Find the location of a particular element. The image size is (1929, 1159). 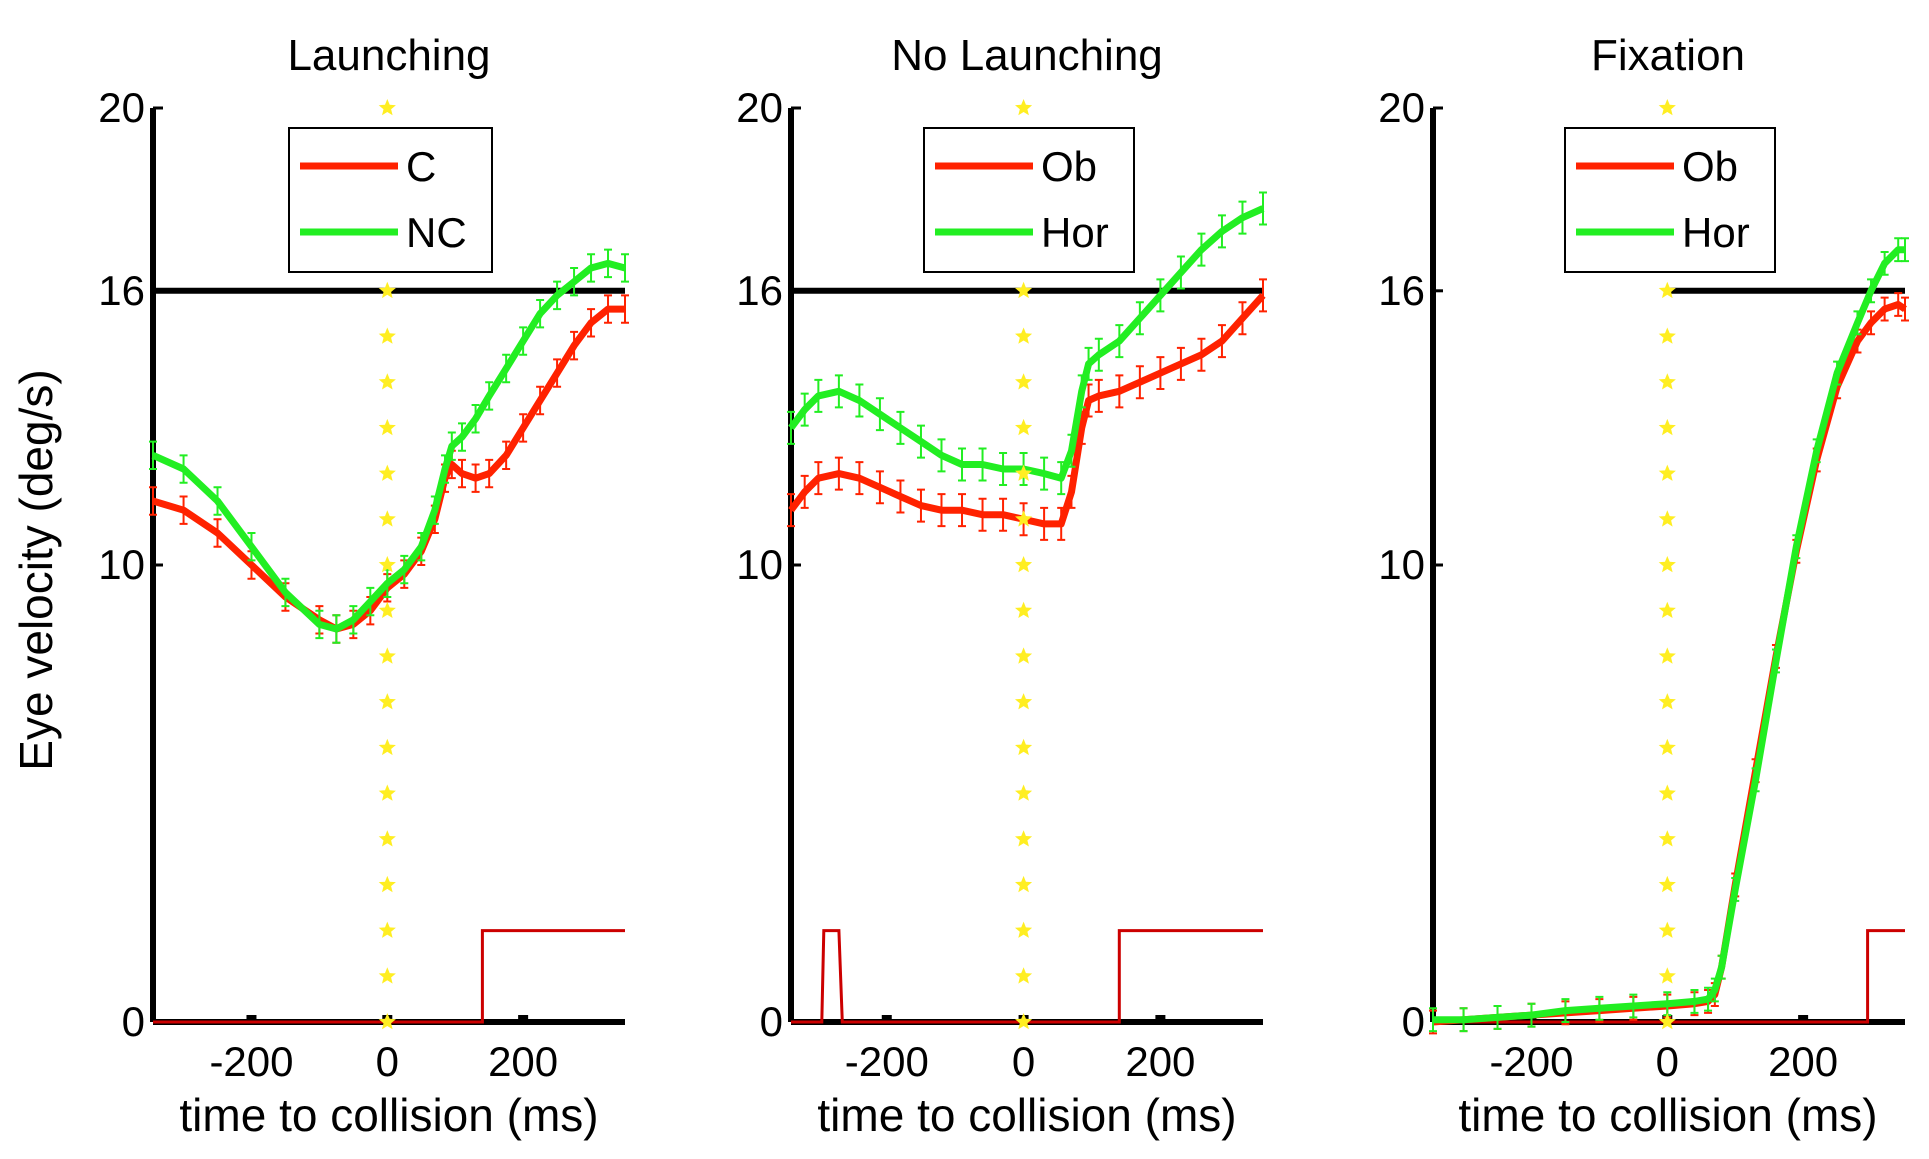

legend-label: C is located at coordinates (421, 166).